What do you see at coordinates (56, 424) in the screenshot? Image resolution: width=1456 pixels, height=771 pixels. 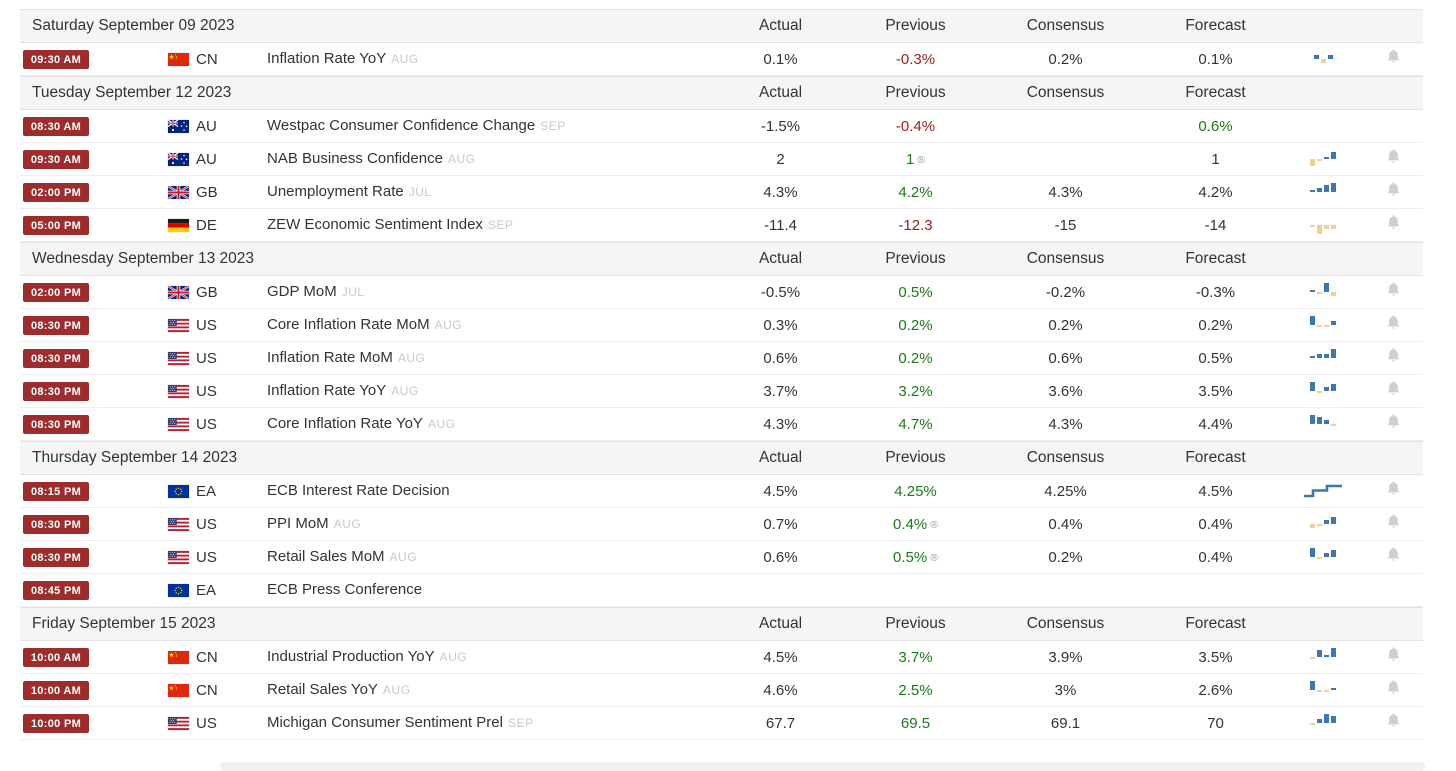 I see `time-badge: 08:30 PM` at bounding box center [56, 424].